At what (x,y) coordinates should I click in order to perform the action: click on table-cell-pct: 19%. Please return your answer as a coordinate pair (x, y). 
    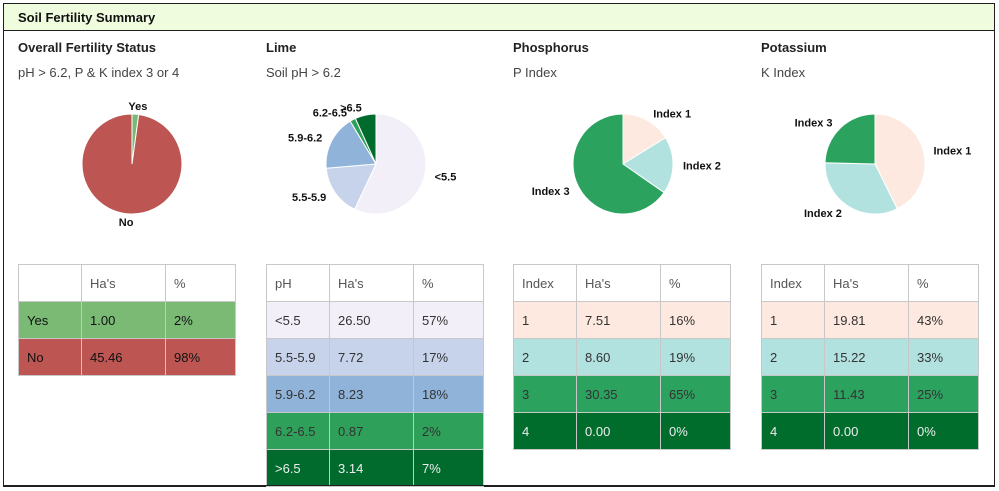
    Looking at the image, I should click on (695, 357).